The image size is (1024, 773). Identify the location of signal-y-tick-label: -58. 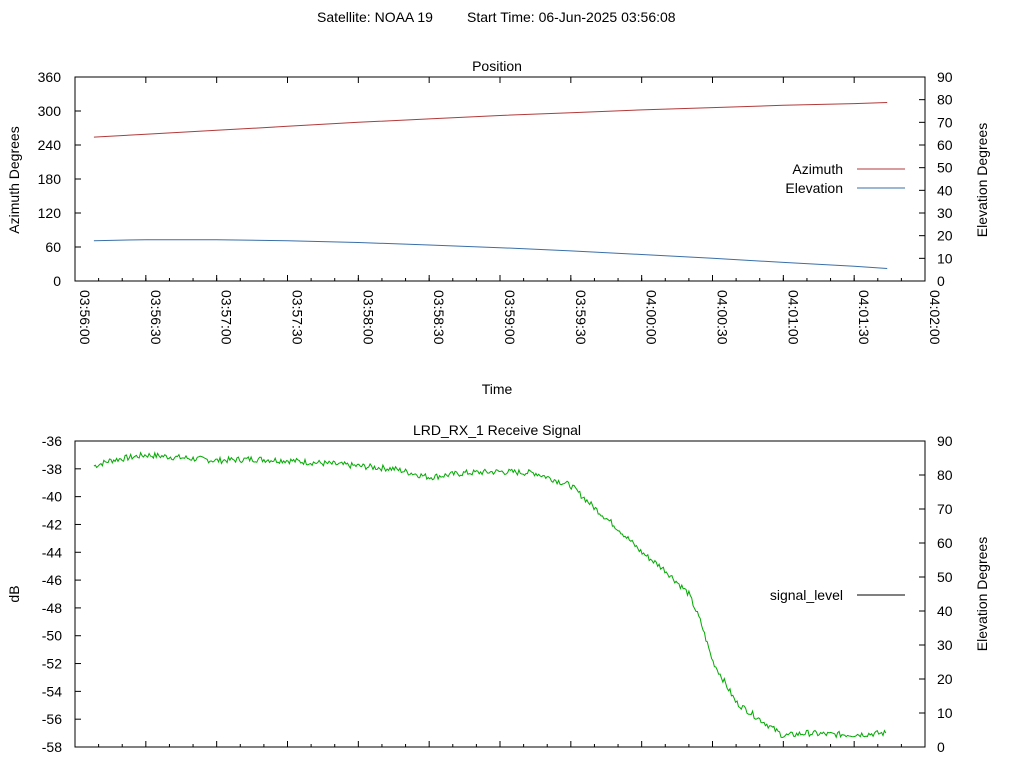
(52, 747).